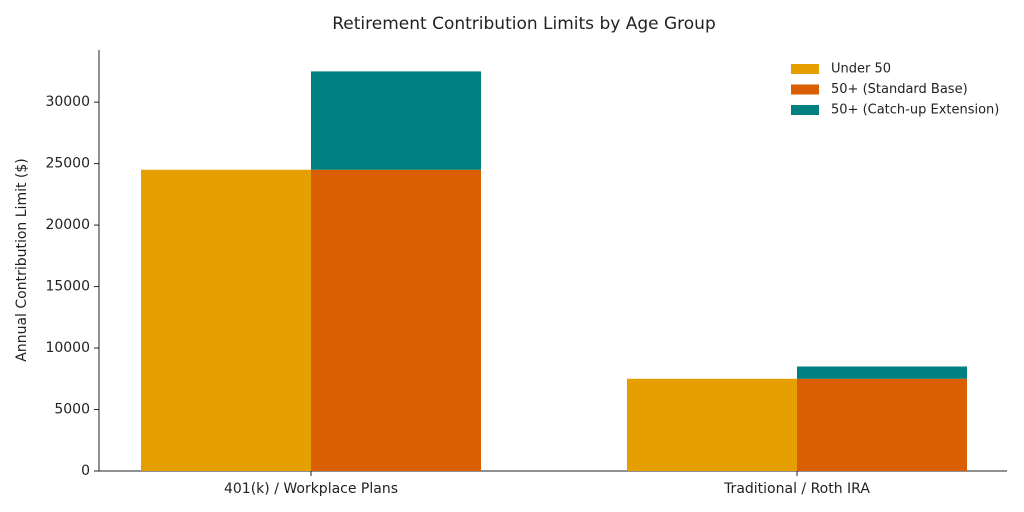 This screenshot has height=512, width=1024. What do you see at coordinates (67, 348) in the screenshot?
I see `y-tick-label: 10000` at bounding box center [67, 348].